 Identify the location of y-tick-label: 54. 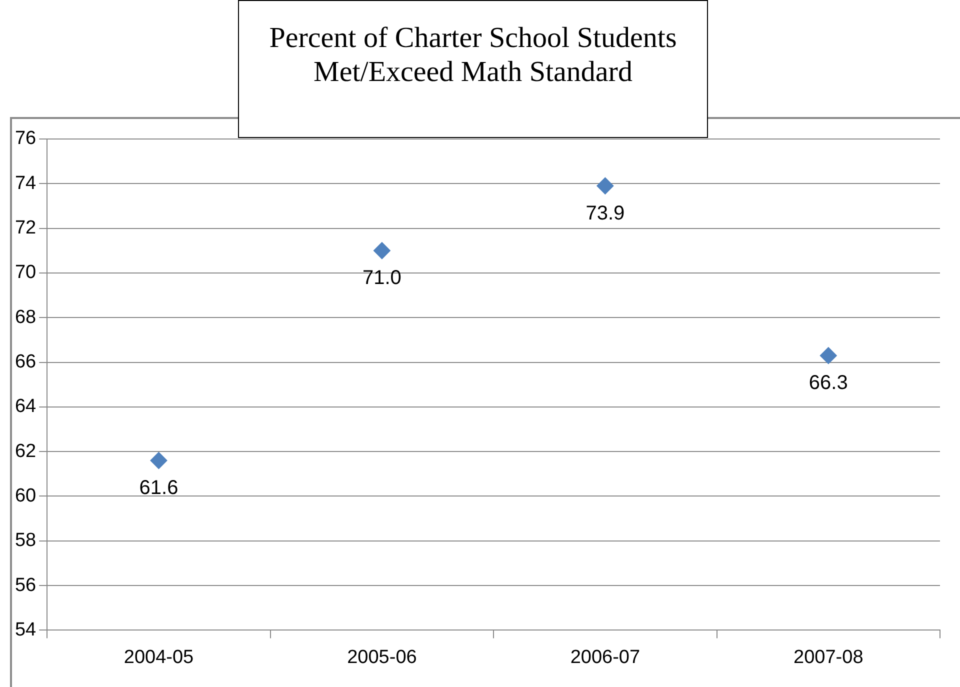
(25, 629).